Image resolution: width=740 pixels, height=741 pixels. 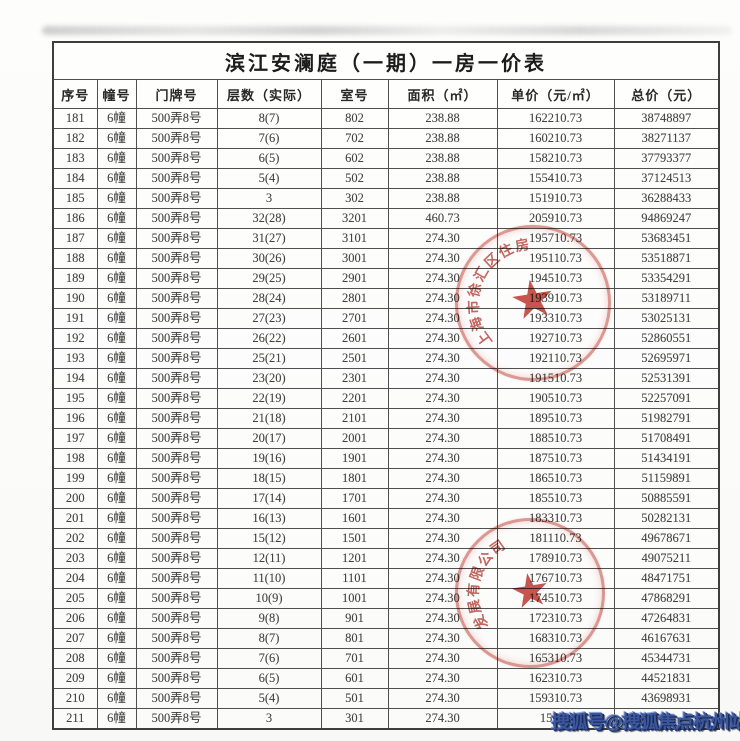 I want to click on cell-unit-price: 165310.73, so click(x=555, y=658).